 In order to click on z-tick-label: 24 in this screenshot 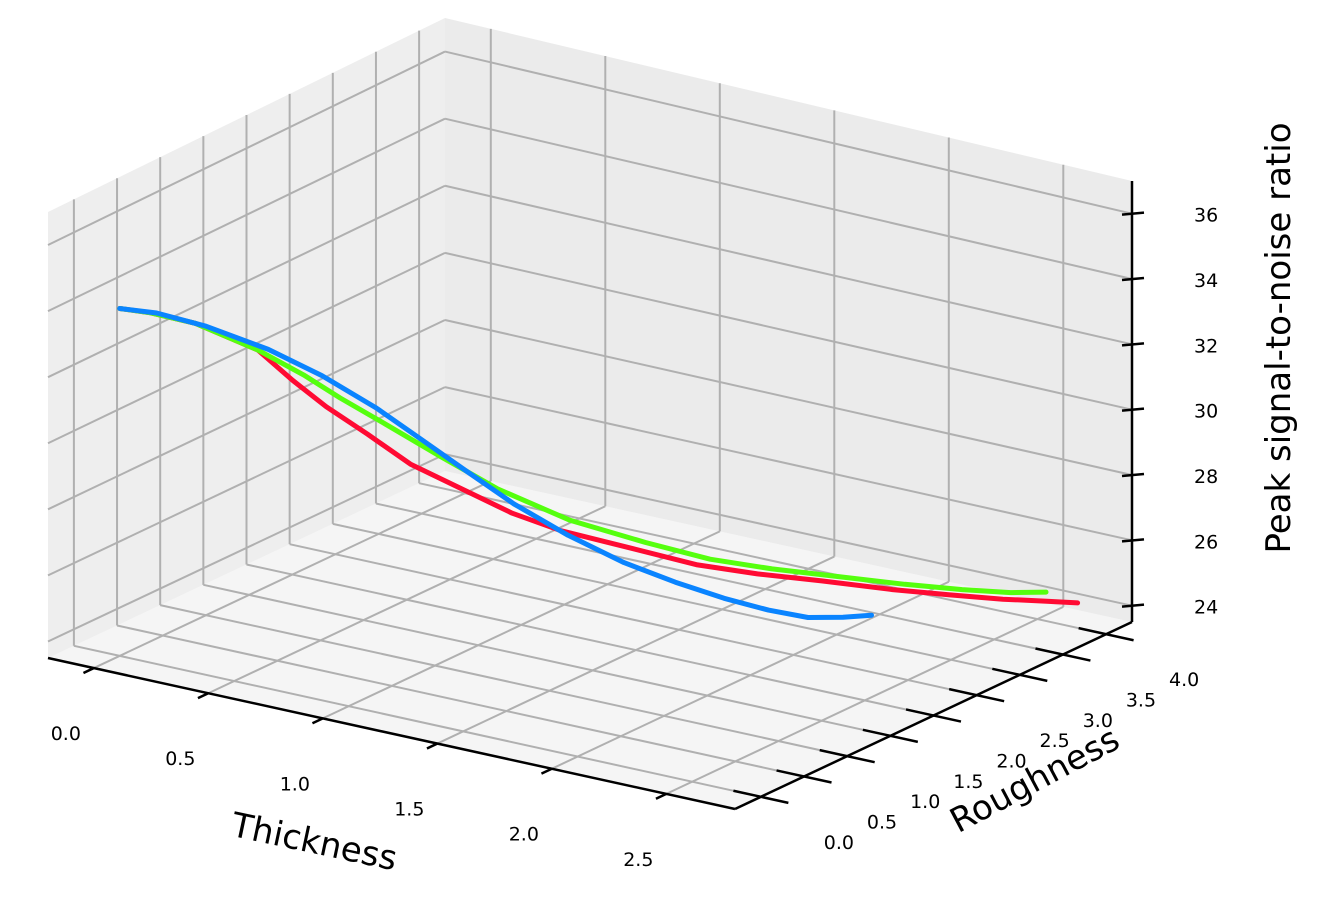, I will do `click(1206, 608)`.